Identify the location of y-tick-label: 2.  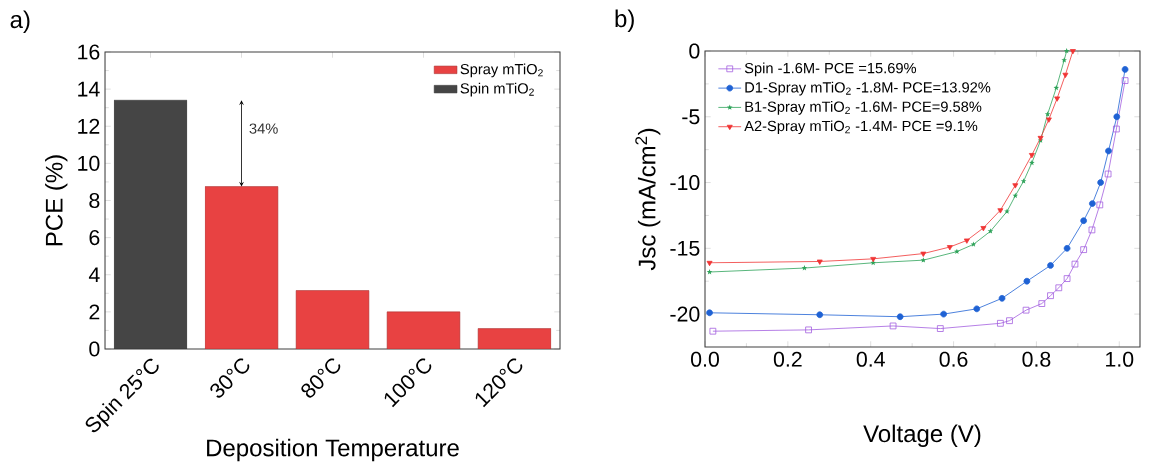
(94, 312).